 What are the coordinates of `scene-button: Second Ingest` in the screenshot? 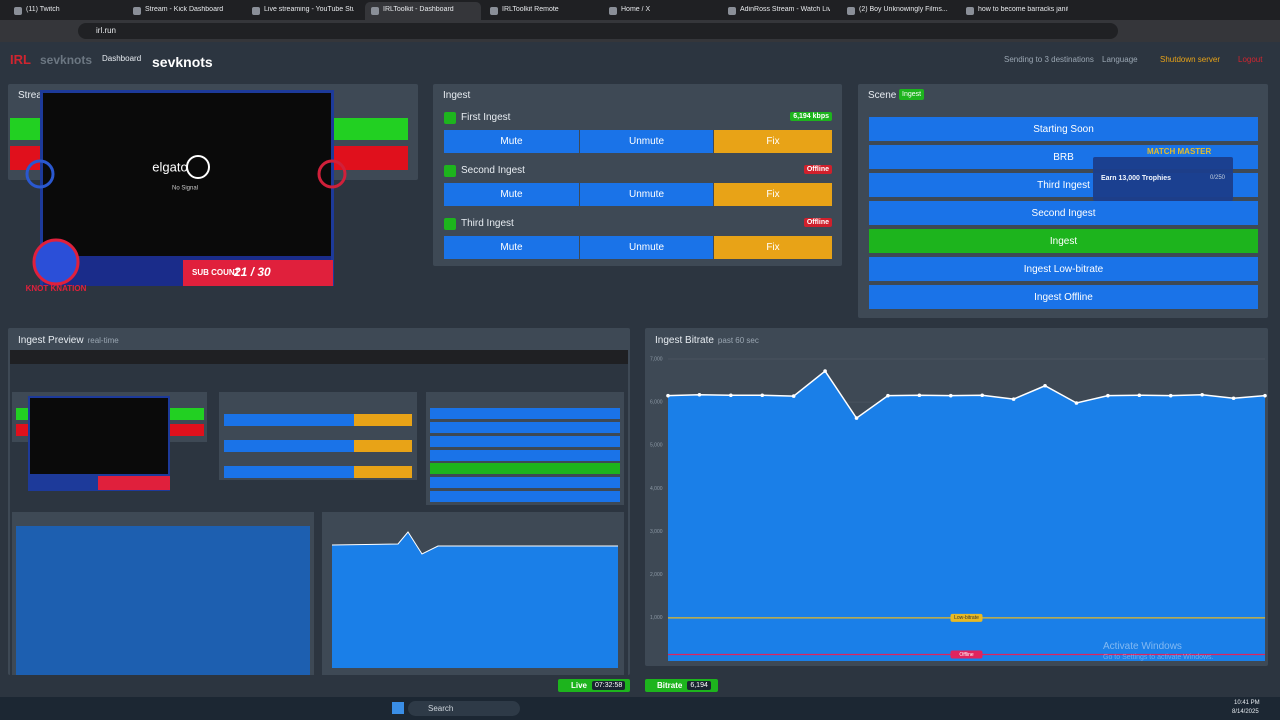 It's located at (1063, 213).